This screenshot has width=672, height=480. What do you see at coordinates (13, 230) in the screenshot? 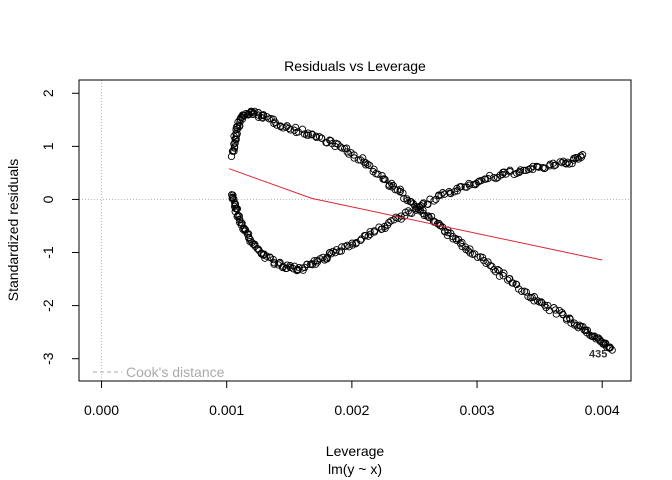
I see `y-axis-label: Standardized residuals` at bounding box center [13, 230].